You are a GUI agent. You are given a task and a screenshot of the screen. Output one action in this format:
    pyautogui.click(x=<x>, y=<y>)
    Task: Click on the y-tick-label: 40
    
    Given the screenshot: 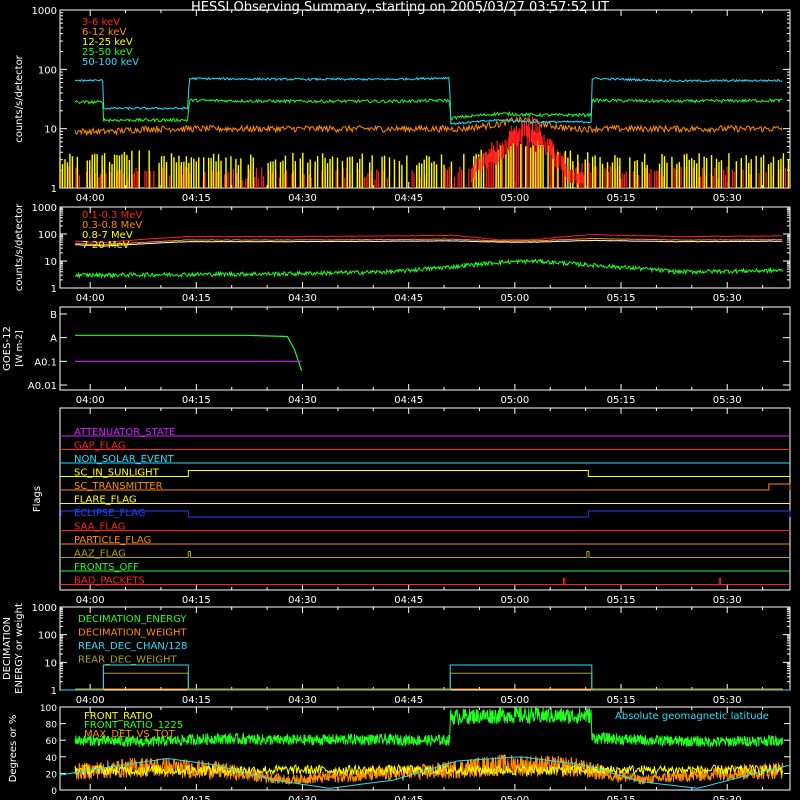 What is the action you would take?
    pyautogui.click(x=52, y=759)
    